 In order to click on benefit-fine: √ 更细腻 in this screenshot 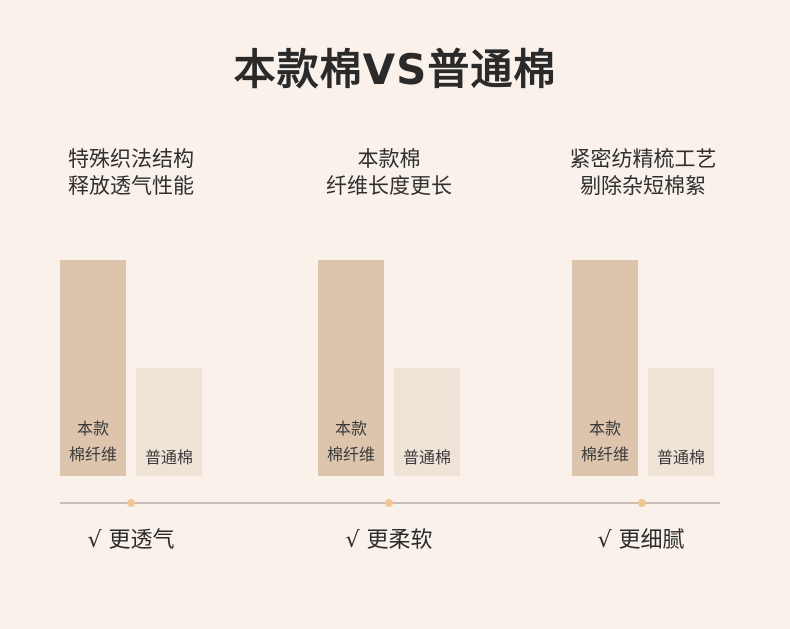, I will do `click(641, 540)`.